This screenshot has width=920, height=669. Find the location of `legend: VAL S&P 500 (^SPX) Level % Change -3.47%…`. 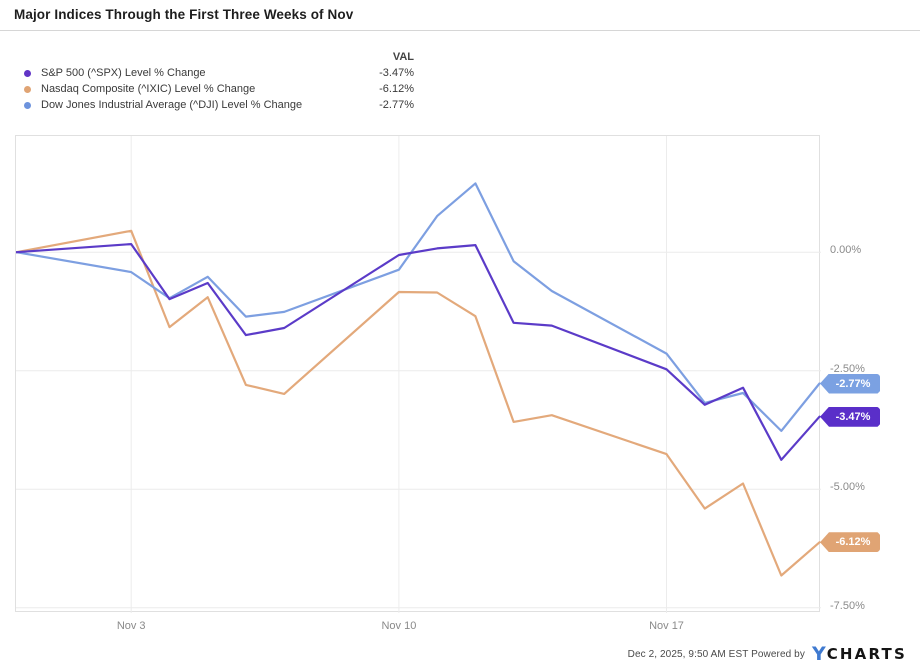

legend: VAL S&P 500 (^SPX) Level % Change -3.47%… is located at coordinates (218, 81).